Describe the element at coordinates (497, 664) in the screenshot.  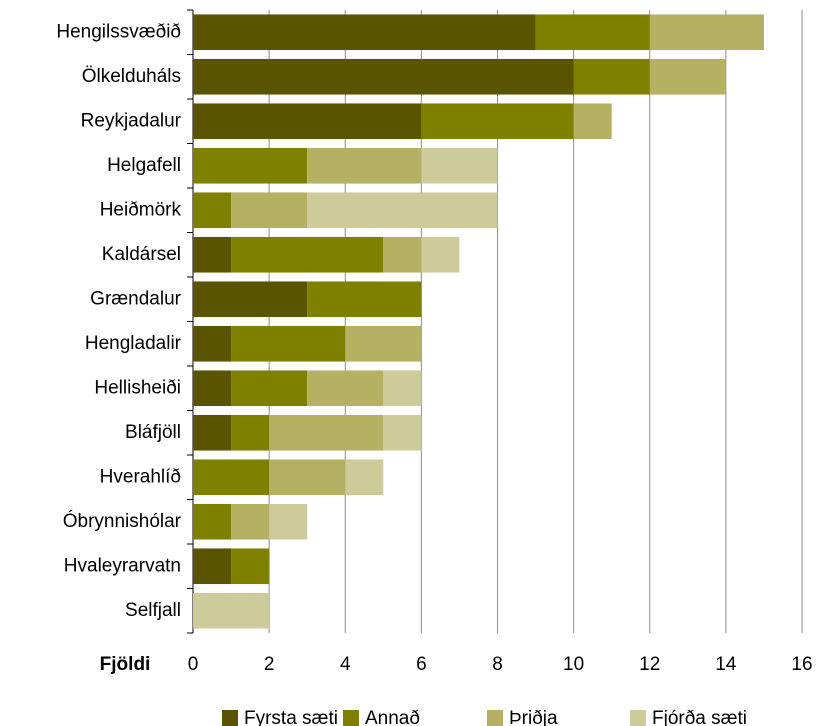
I see `x-tick-label: 8` at that location.